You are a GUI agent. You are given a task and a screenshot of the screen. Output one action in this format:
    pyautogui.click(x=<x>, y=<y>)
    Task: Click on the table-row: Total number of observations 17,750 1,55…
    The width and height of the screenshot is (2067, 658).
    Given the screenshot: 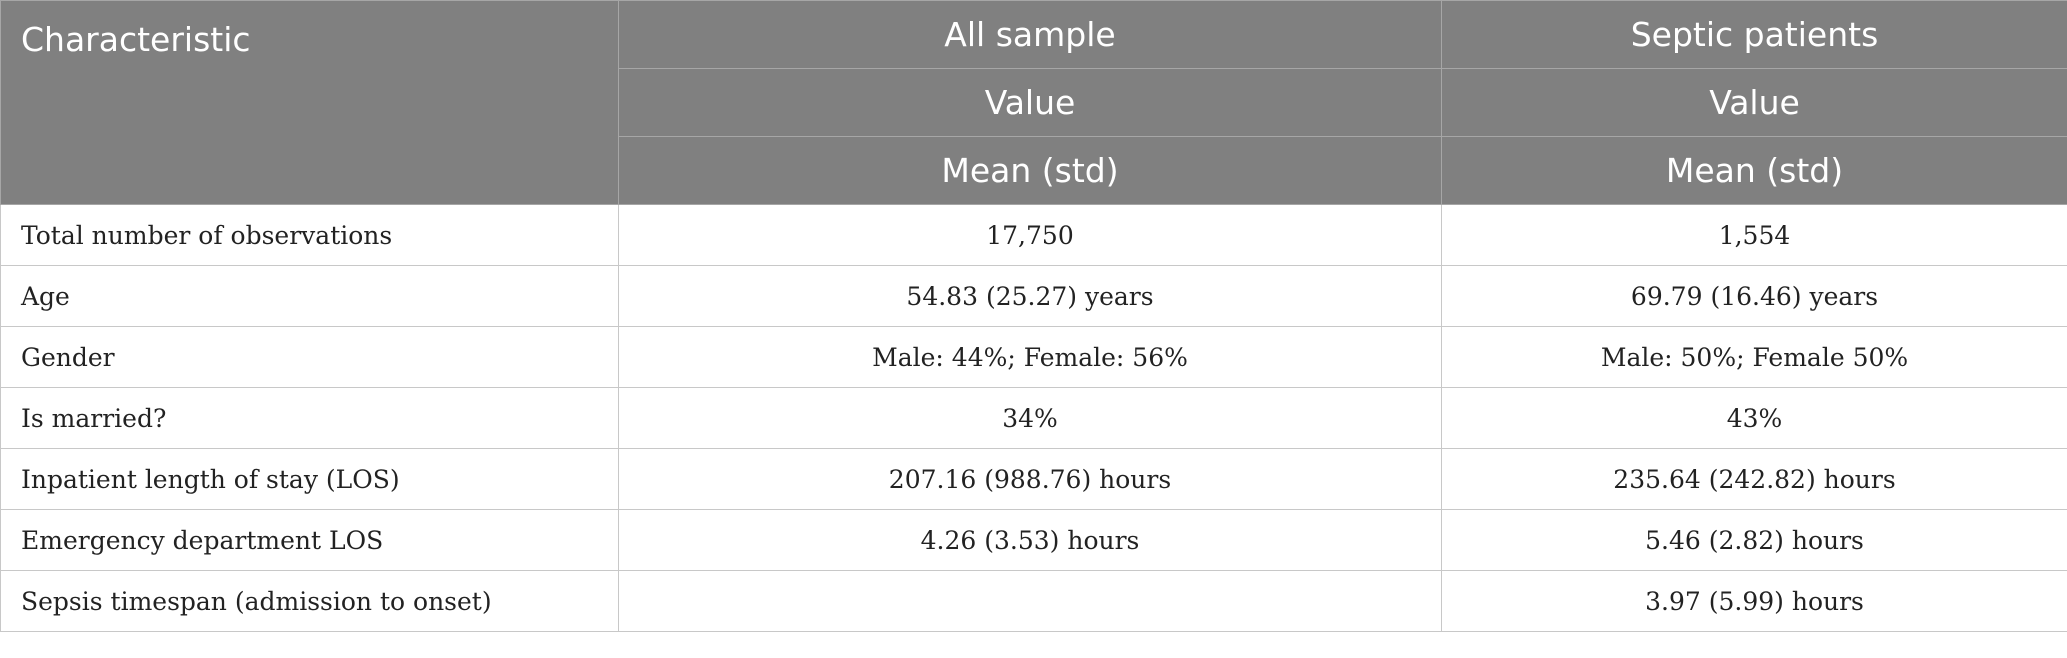 What is the action you would take?
    pyautogui.click(x=1033, y=235)
    